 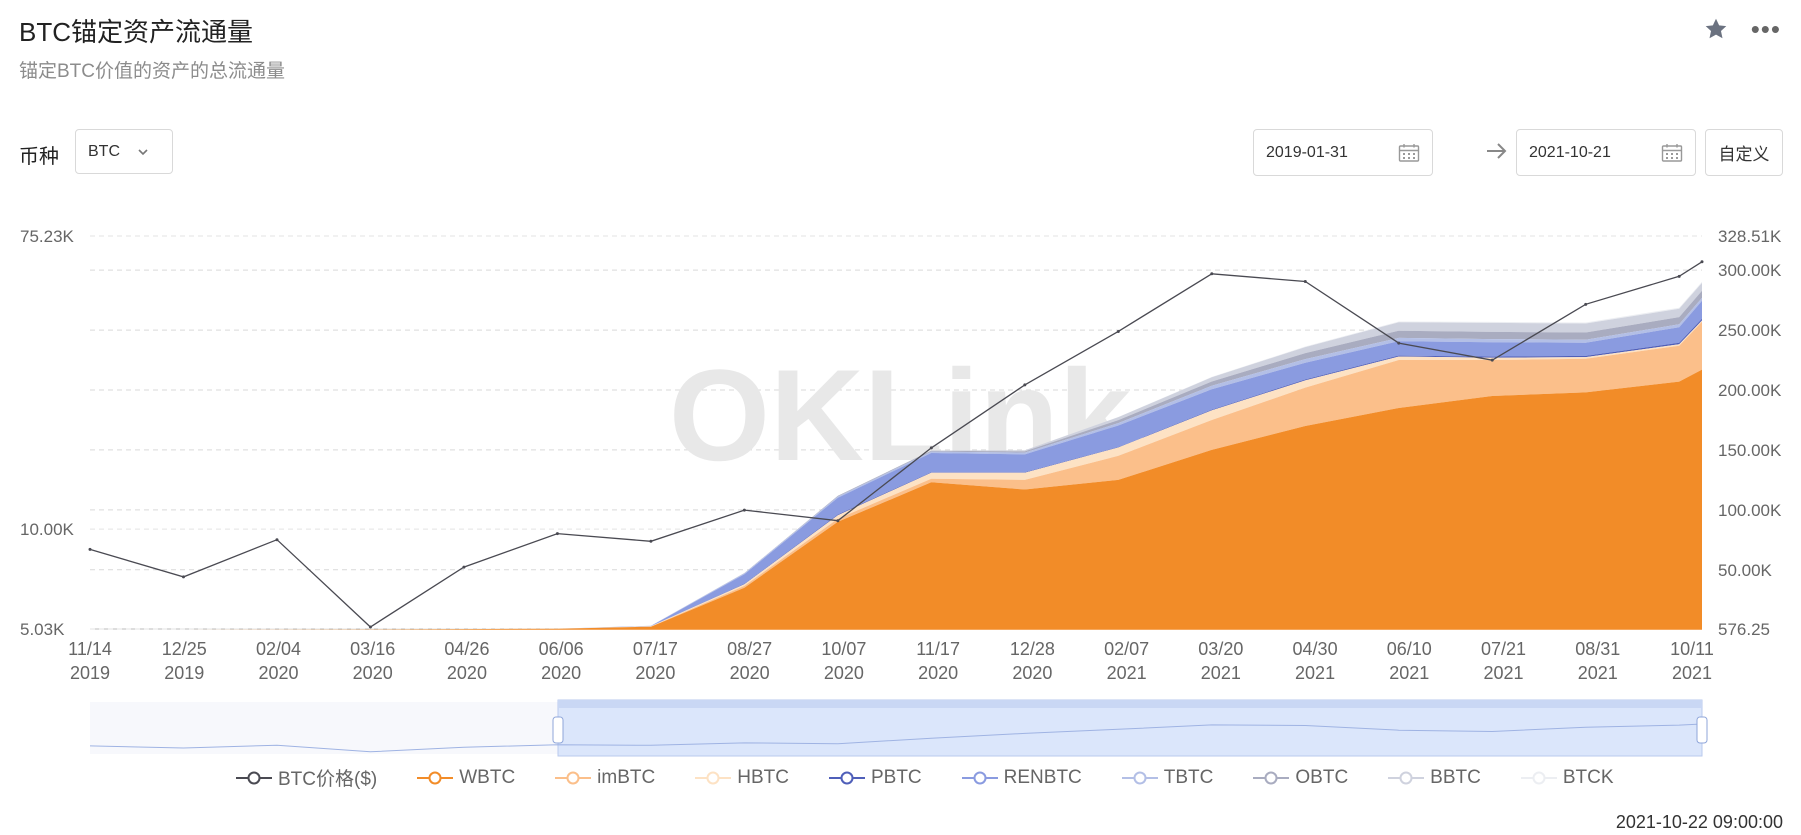 I want to click on right-tick-label: 328.51K, so click(x=1750, y=236).